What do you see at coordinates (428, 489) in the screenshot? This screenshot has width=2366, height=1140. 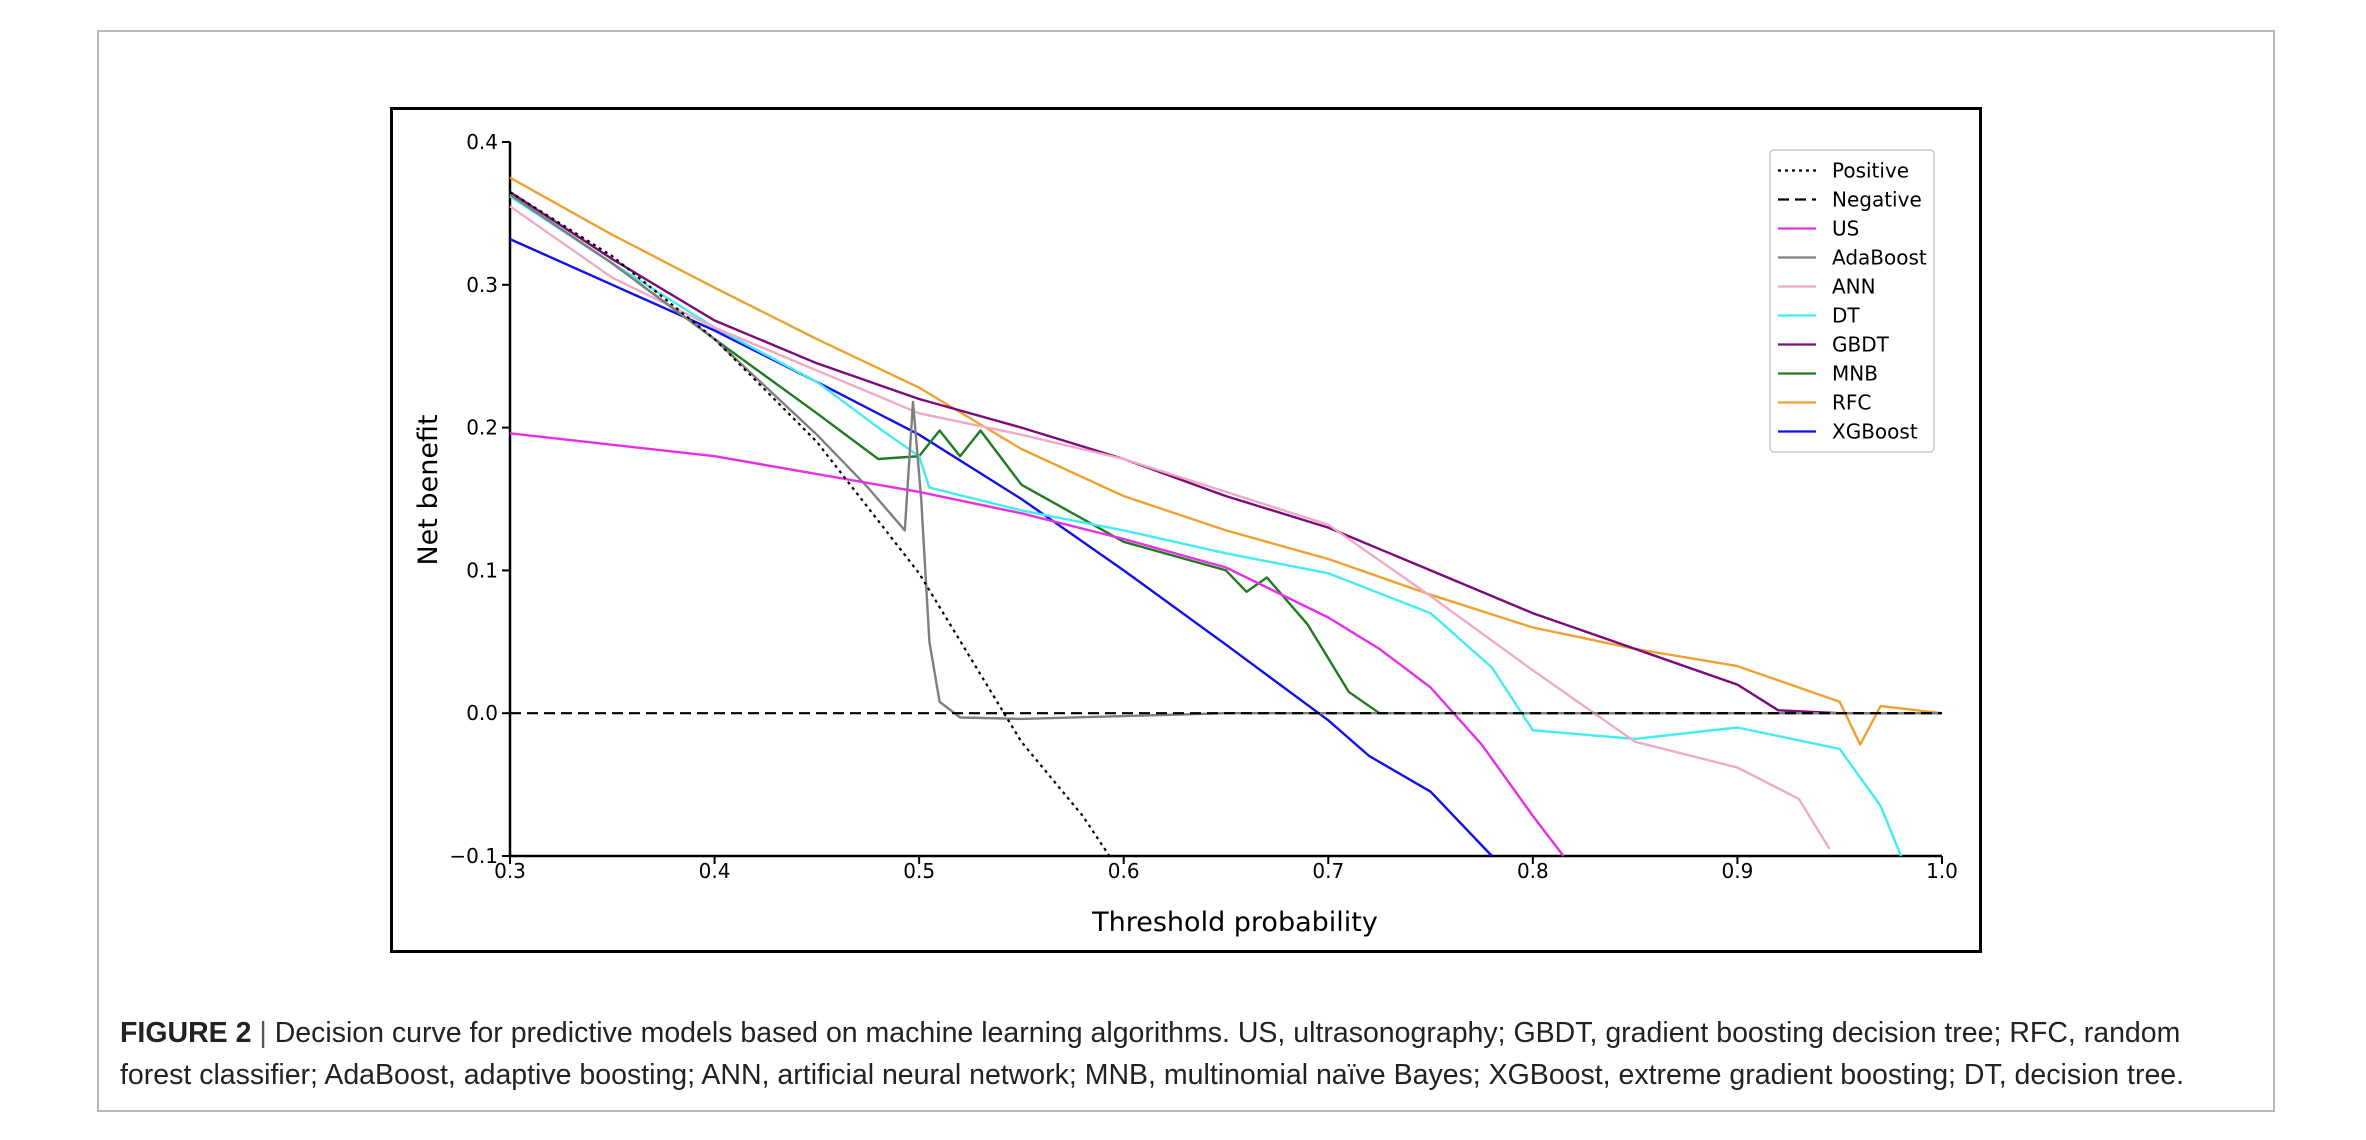 I see `y-axis-title: Net benefit` at bounding box center [428, 489].